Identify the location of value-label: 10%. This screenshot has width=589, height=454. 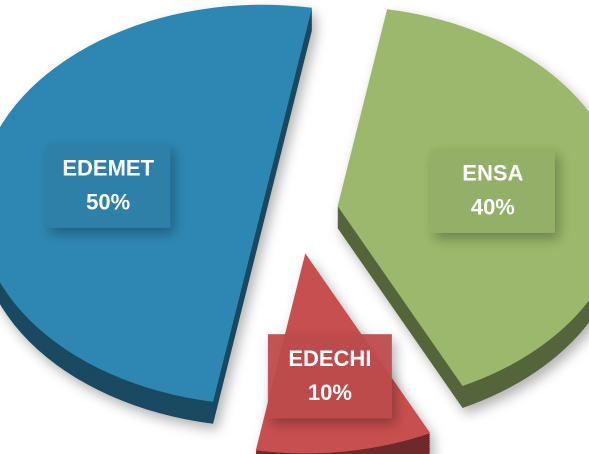
(330, 392).